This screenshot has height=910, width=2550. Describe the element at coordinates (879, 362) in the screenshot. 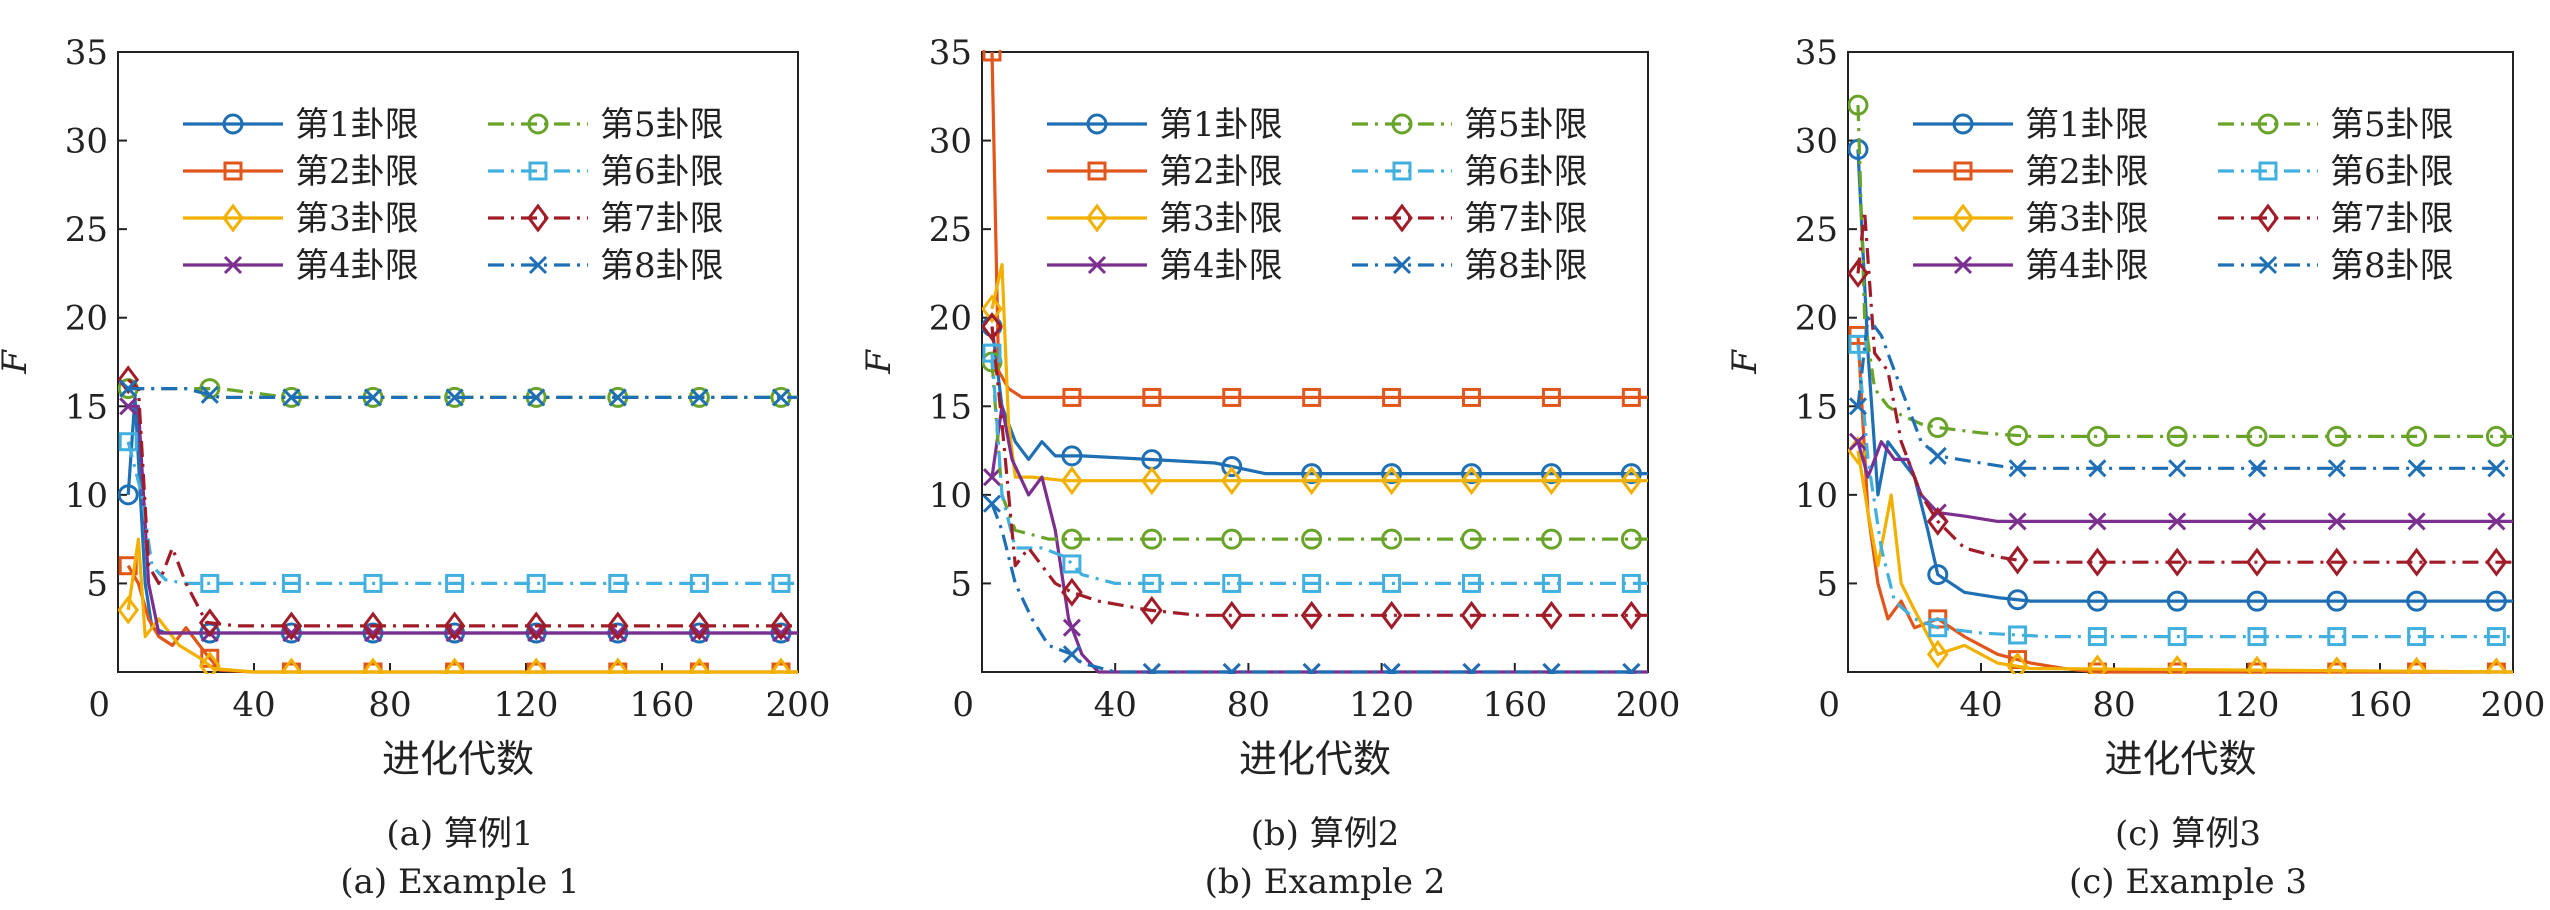

I see `y-axis-label: F` at that location.